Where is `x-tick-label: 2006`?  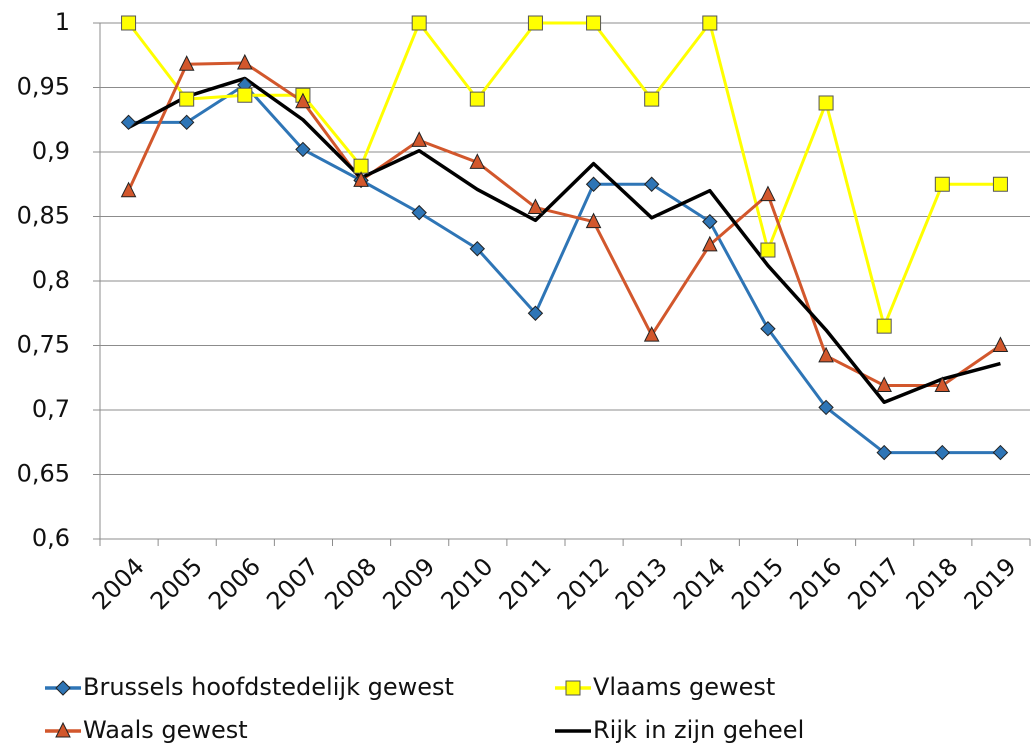
x-tick-label: 2006 is located at coordinates (234, 583).